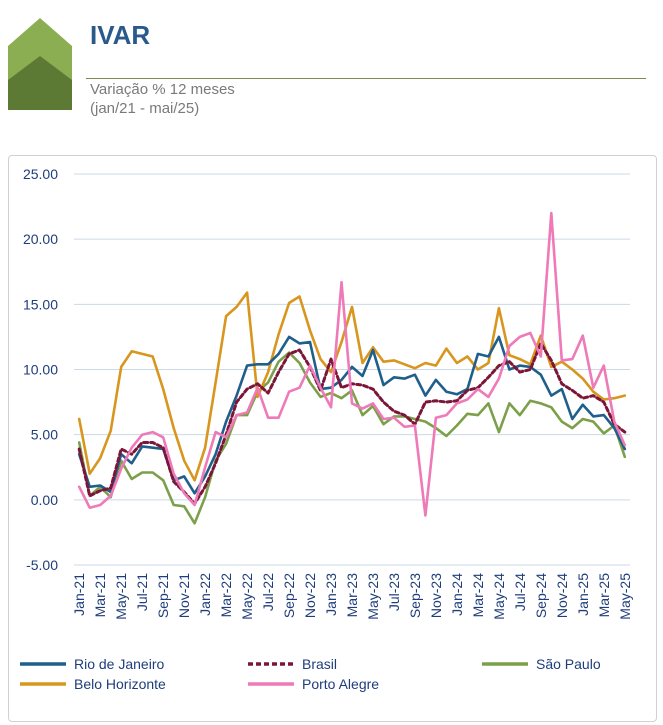 The image size is (663, 725). What do you see at coordinates (40, 174) in the screenshot?
I see `y-tick-label: 25.00` at bounding box center [40, 174].